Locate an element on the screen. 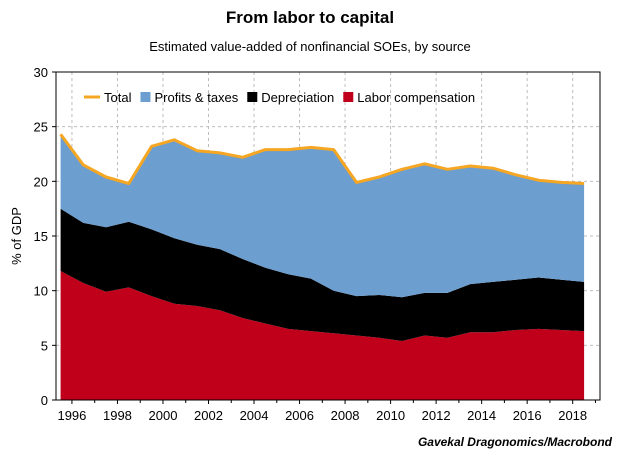 Image resolution: width=620 pixels, height=465 pixels. chart-title: From labor to capital is located at coordinates (310, 17).